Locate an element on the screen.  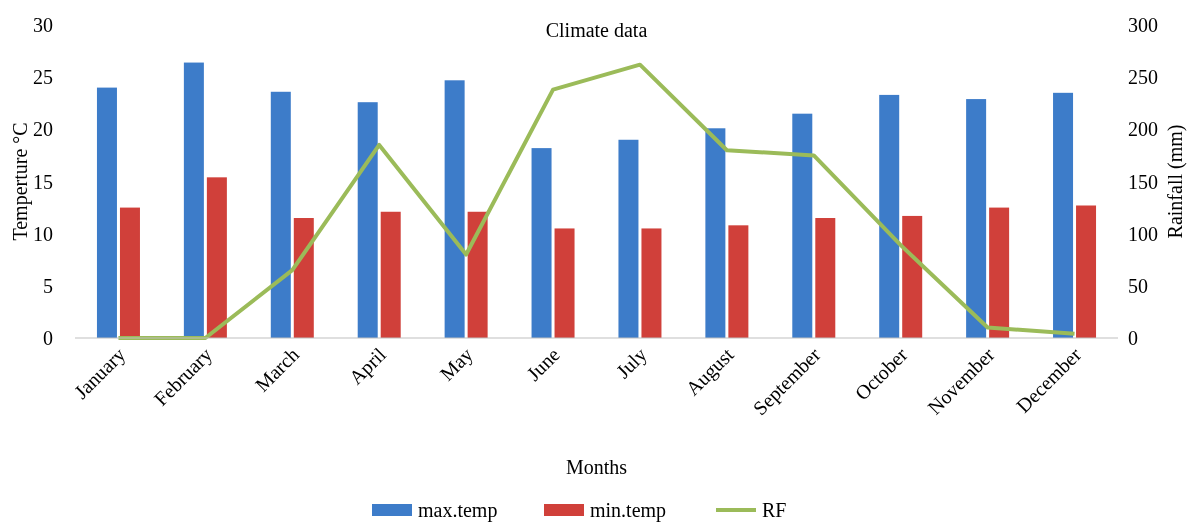
y2-tick-label: 150 is located at coordinates (1143, 181).